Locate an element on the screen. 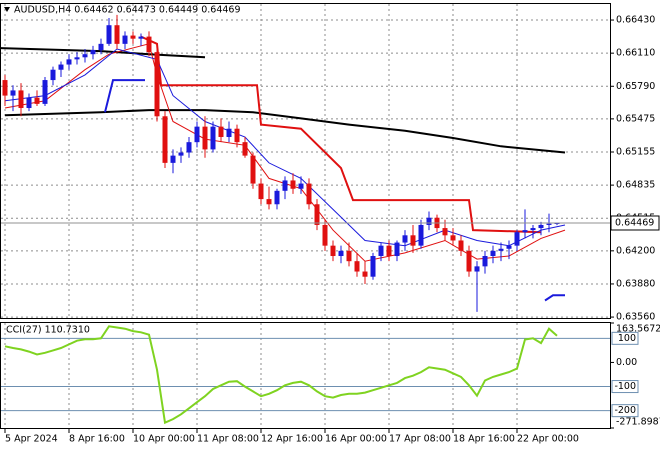  overlay-line is located at coordinates (103, 53).